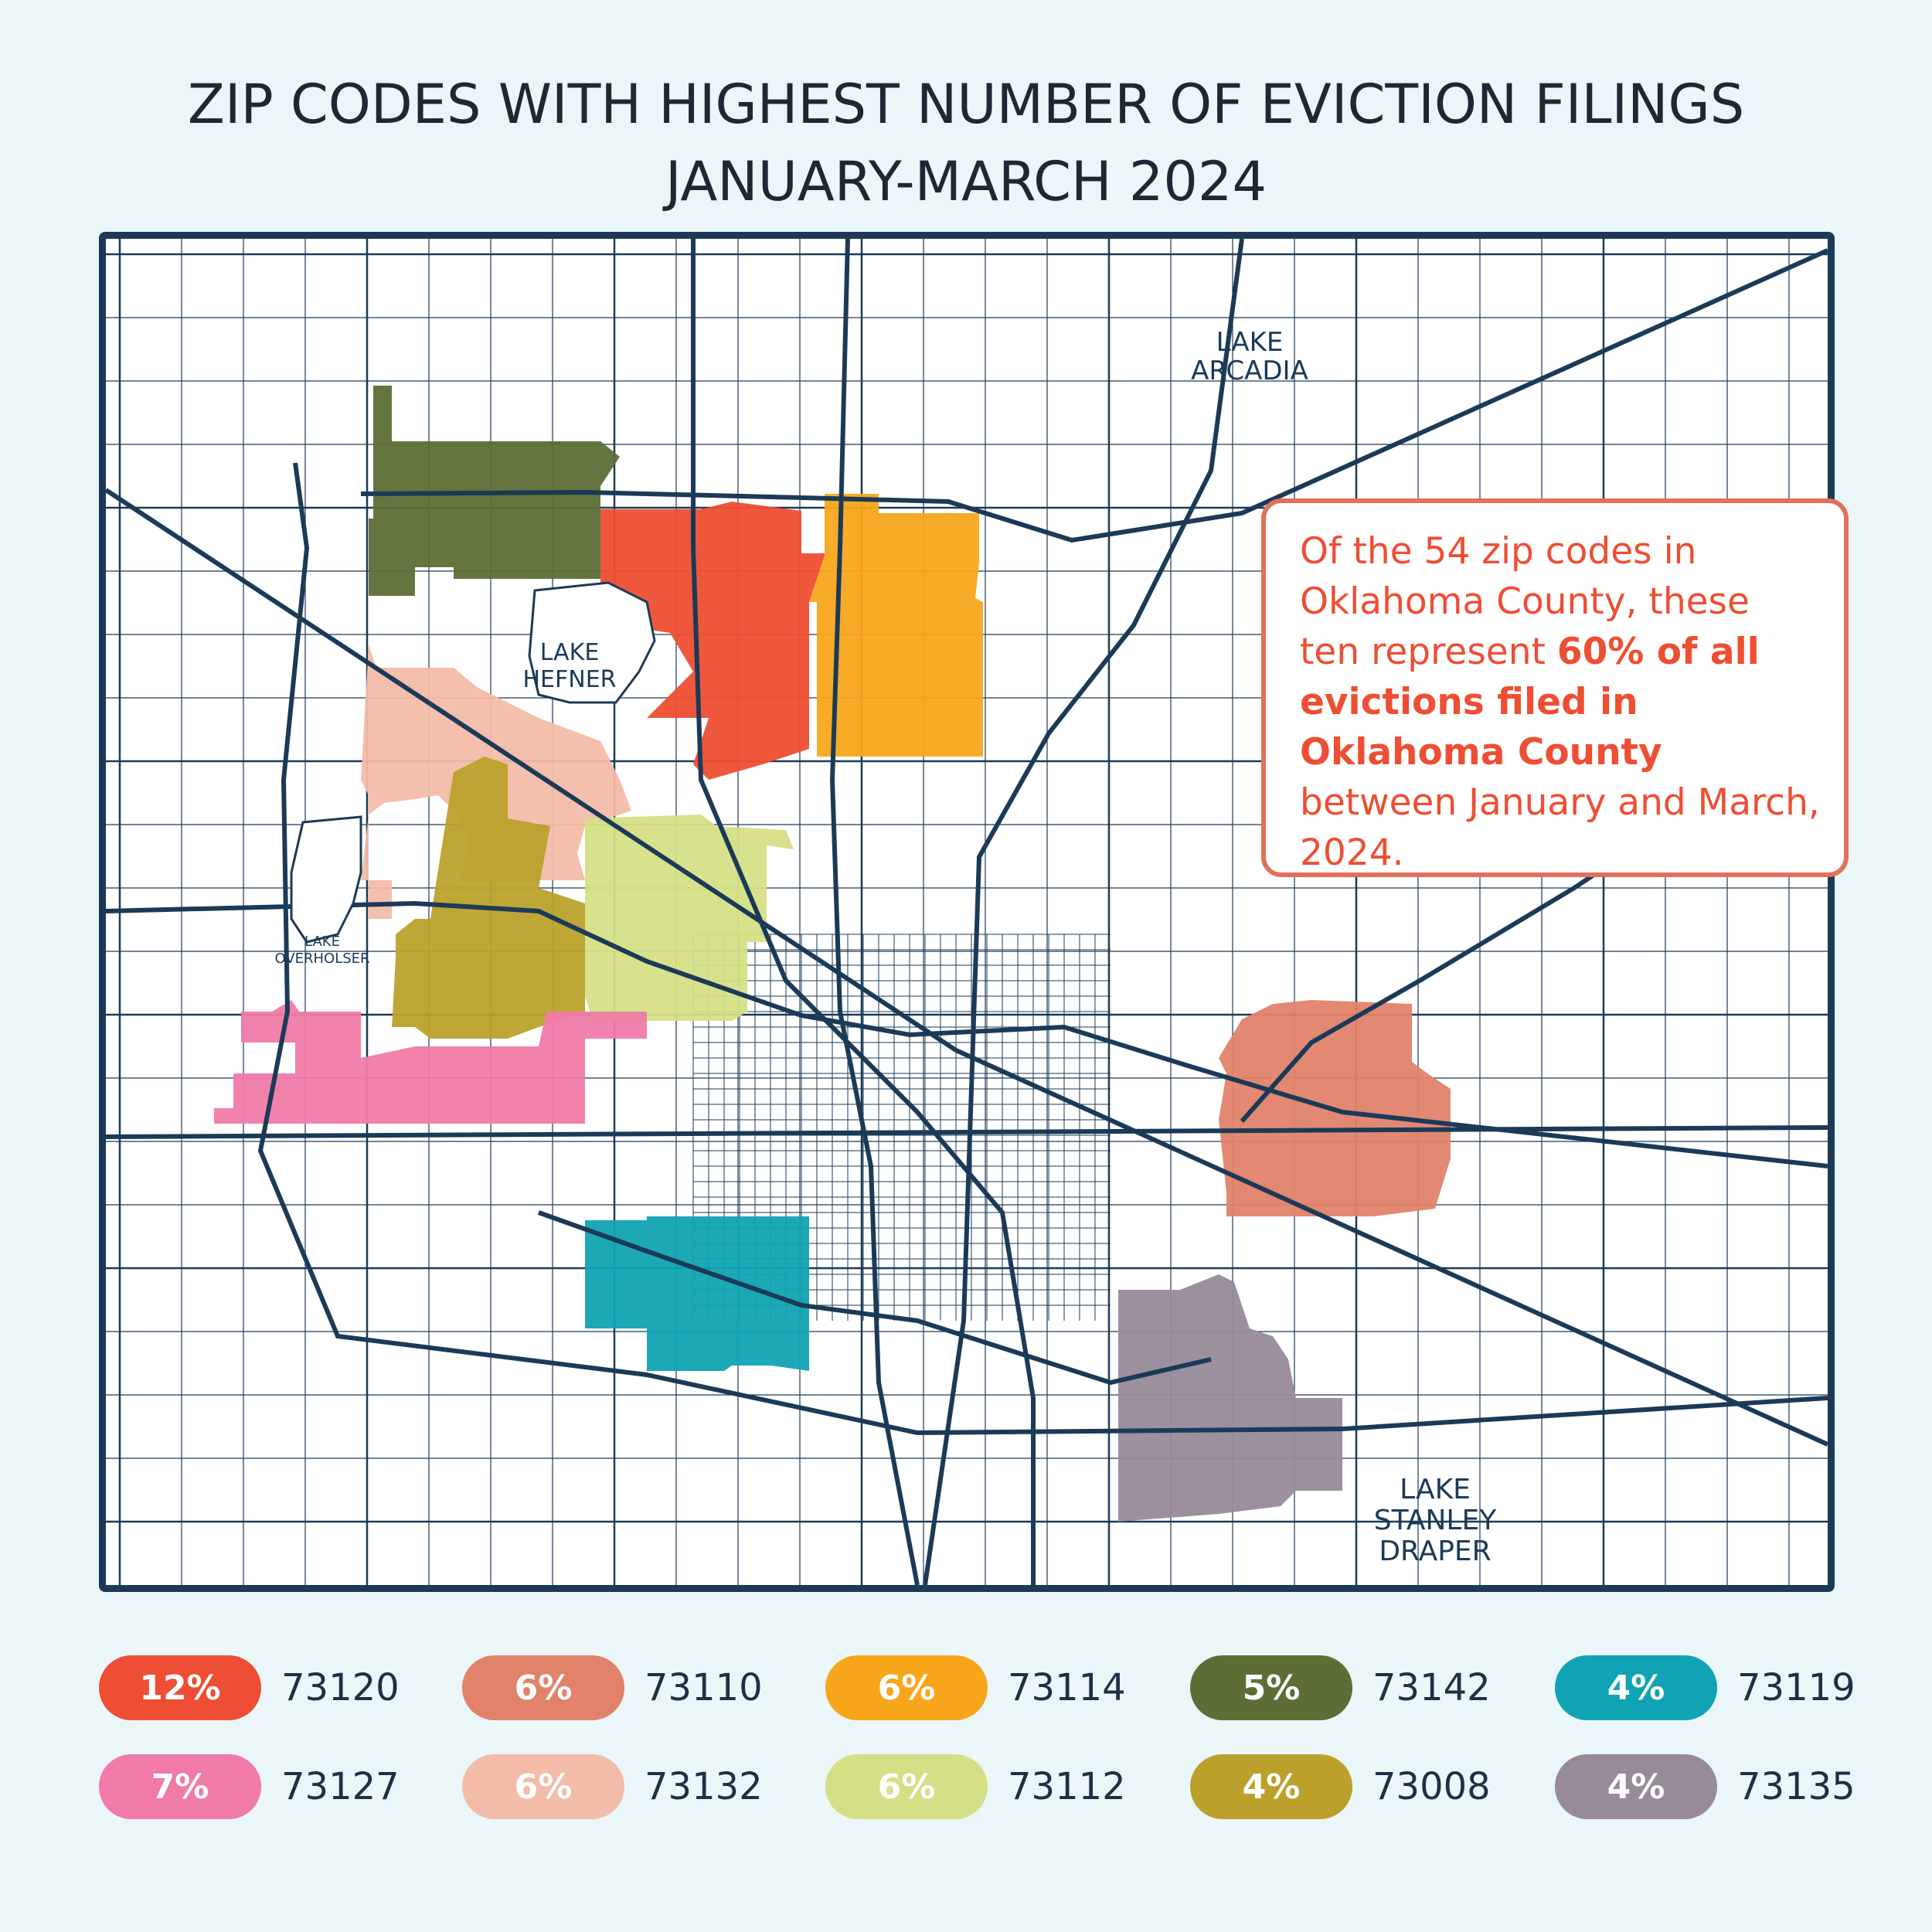 The height and width of the screenshot is (1932, 1932). What do you see at coordinates (1432, 1786) in the screenshot?
I see `legend-zip-code: 73008` at bounding box center [1432, 1786].